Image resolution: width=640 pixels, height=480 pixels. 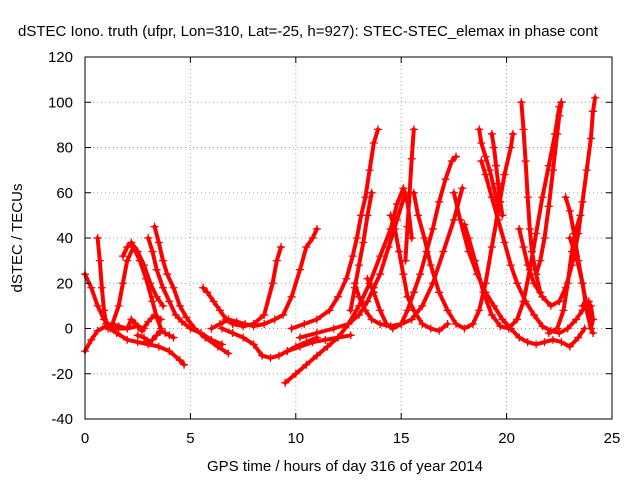 I want to click on y-axis-label: dSTEC / TECUs, so click(x=17, y=238).